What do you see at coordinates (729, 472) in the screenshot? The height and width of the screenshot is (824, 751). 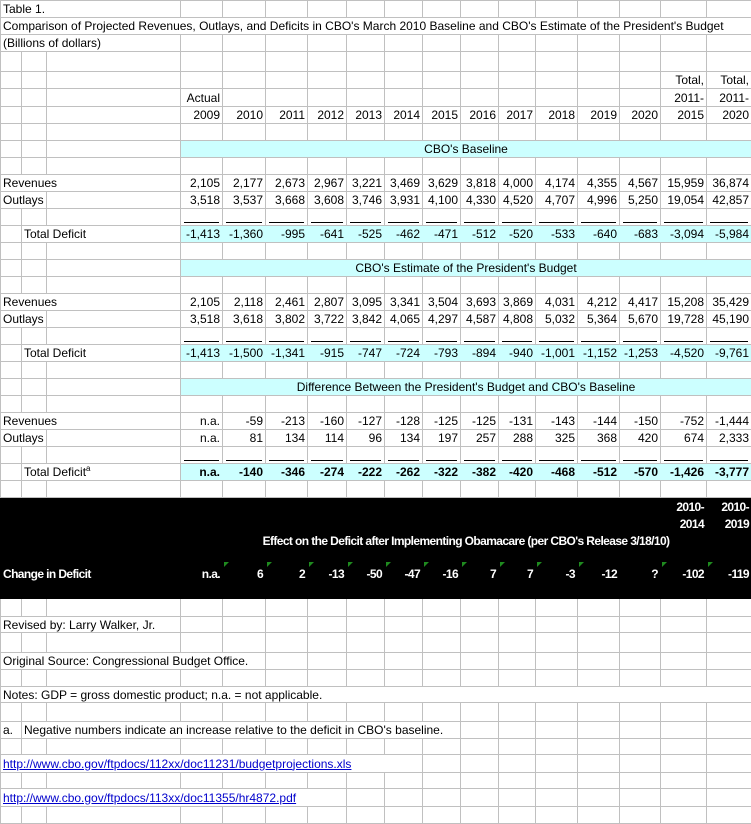 I see `total-deficit-value: -3,777` at bounding box center [729, 472].